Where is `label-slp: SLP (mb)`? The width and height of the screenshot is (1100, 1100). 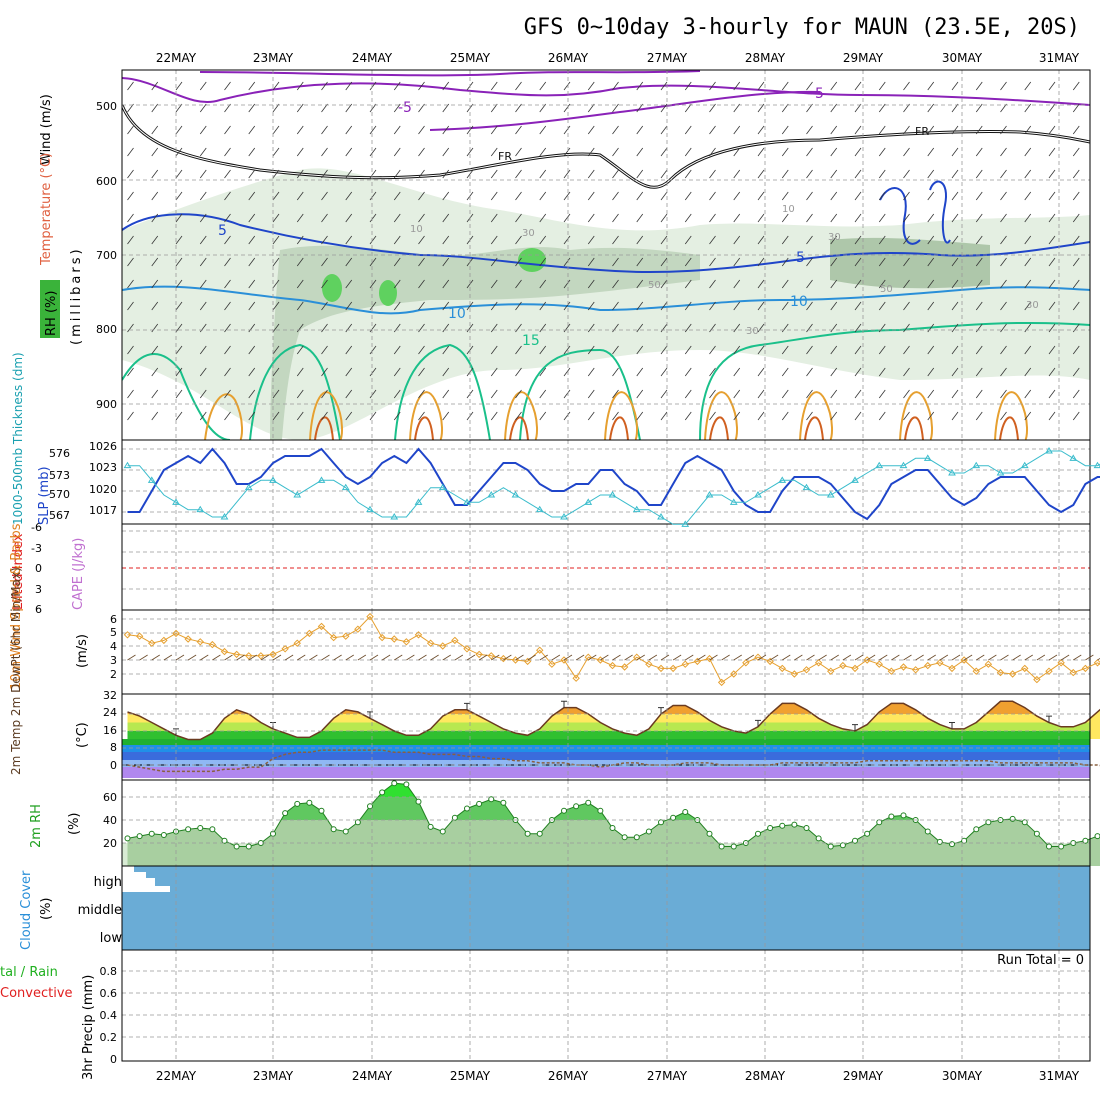 label-slp: SLP (mb) is located at coordinates (44, 495).